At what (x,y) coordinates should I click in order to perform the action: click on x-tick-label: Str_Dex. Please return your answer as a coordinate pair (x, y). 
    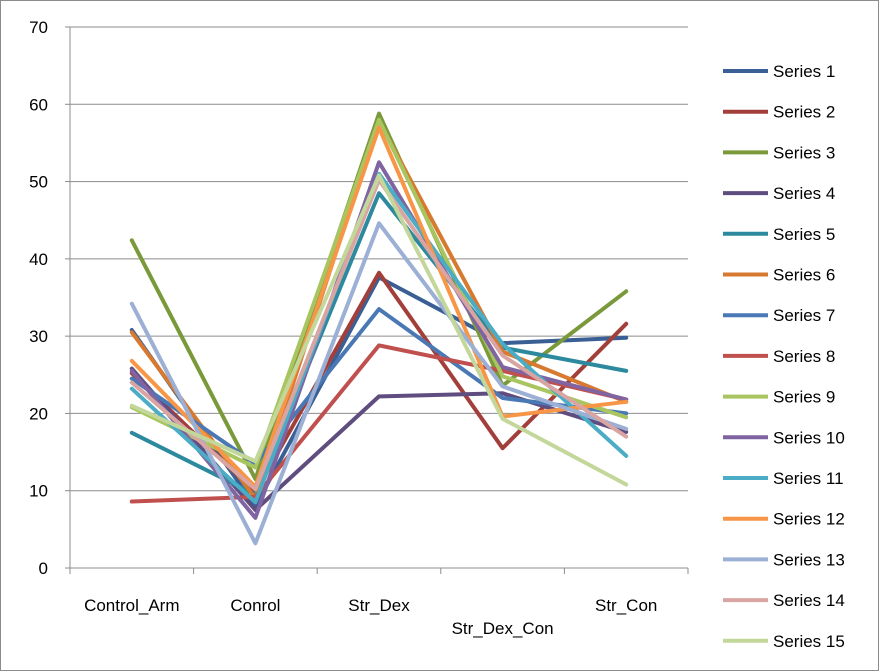
    Looking at the image, I should click on (379, 605).